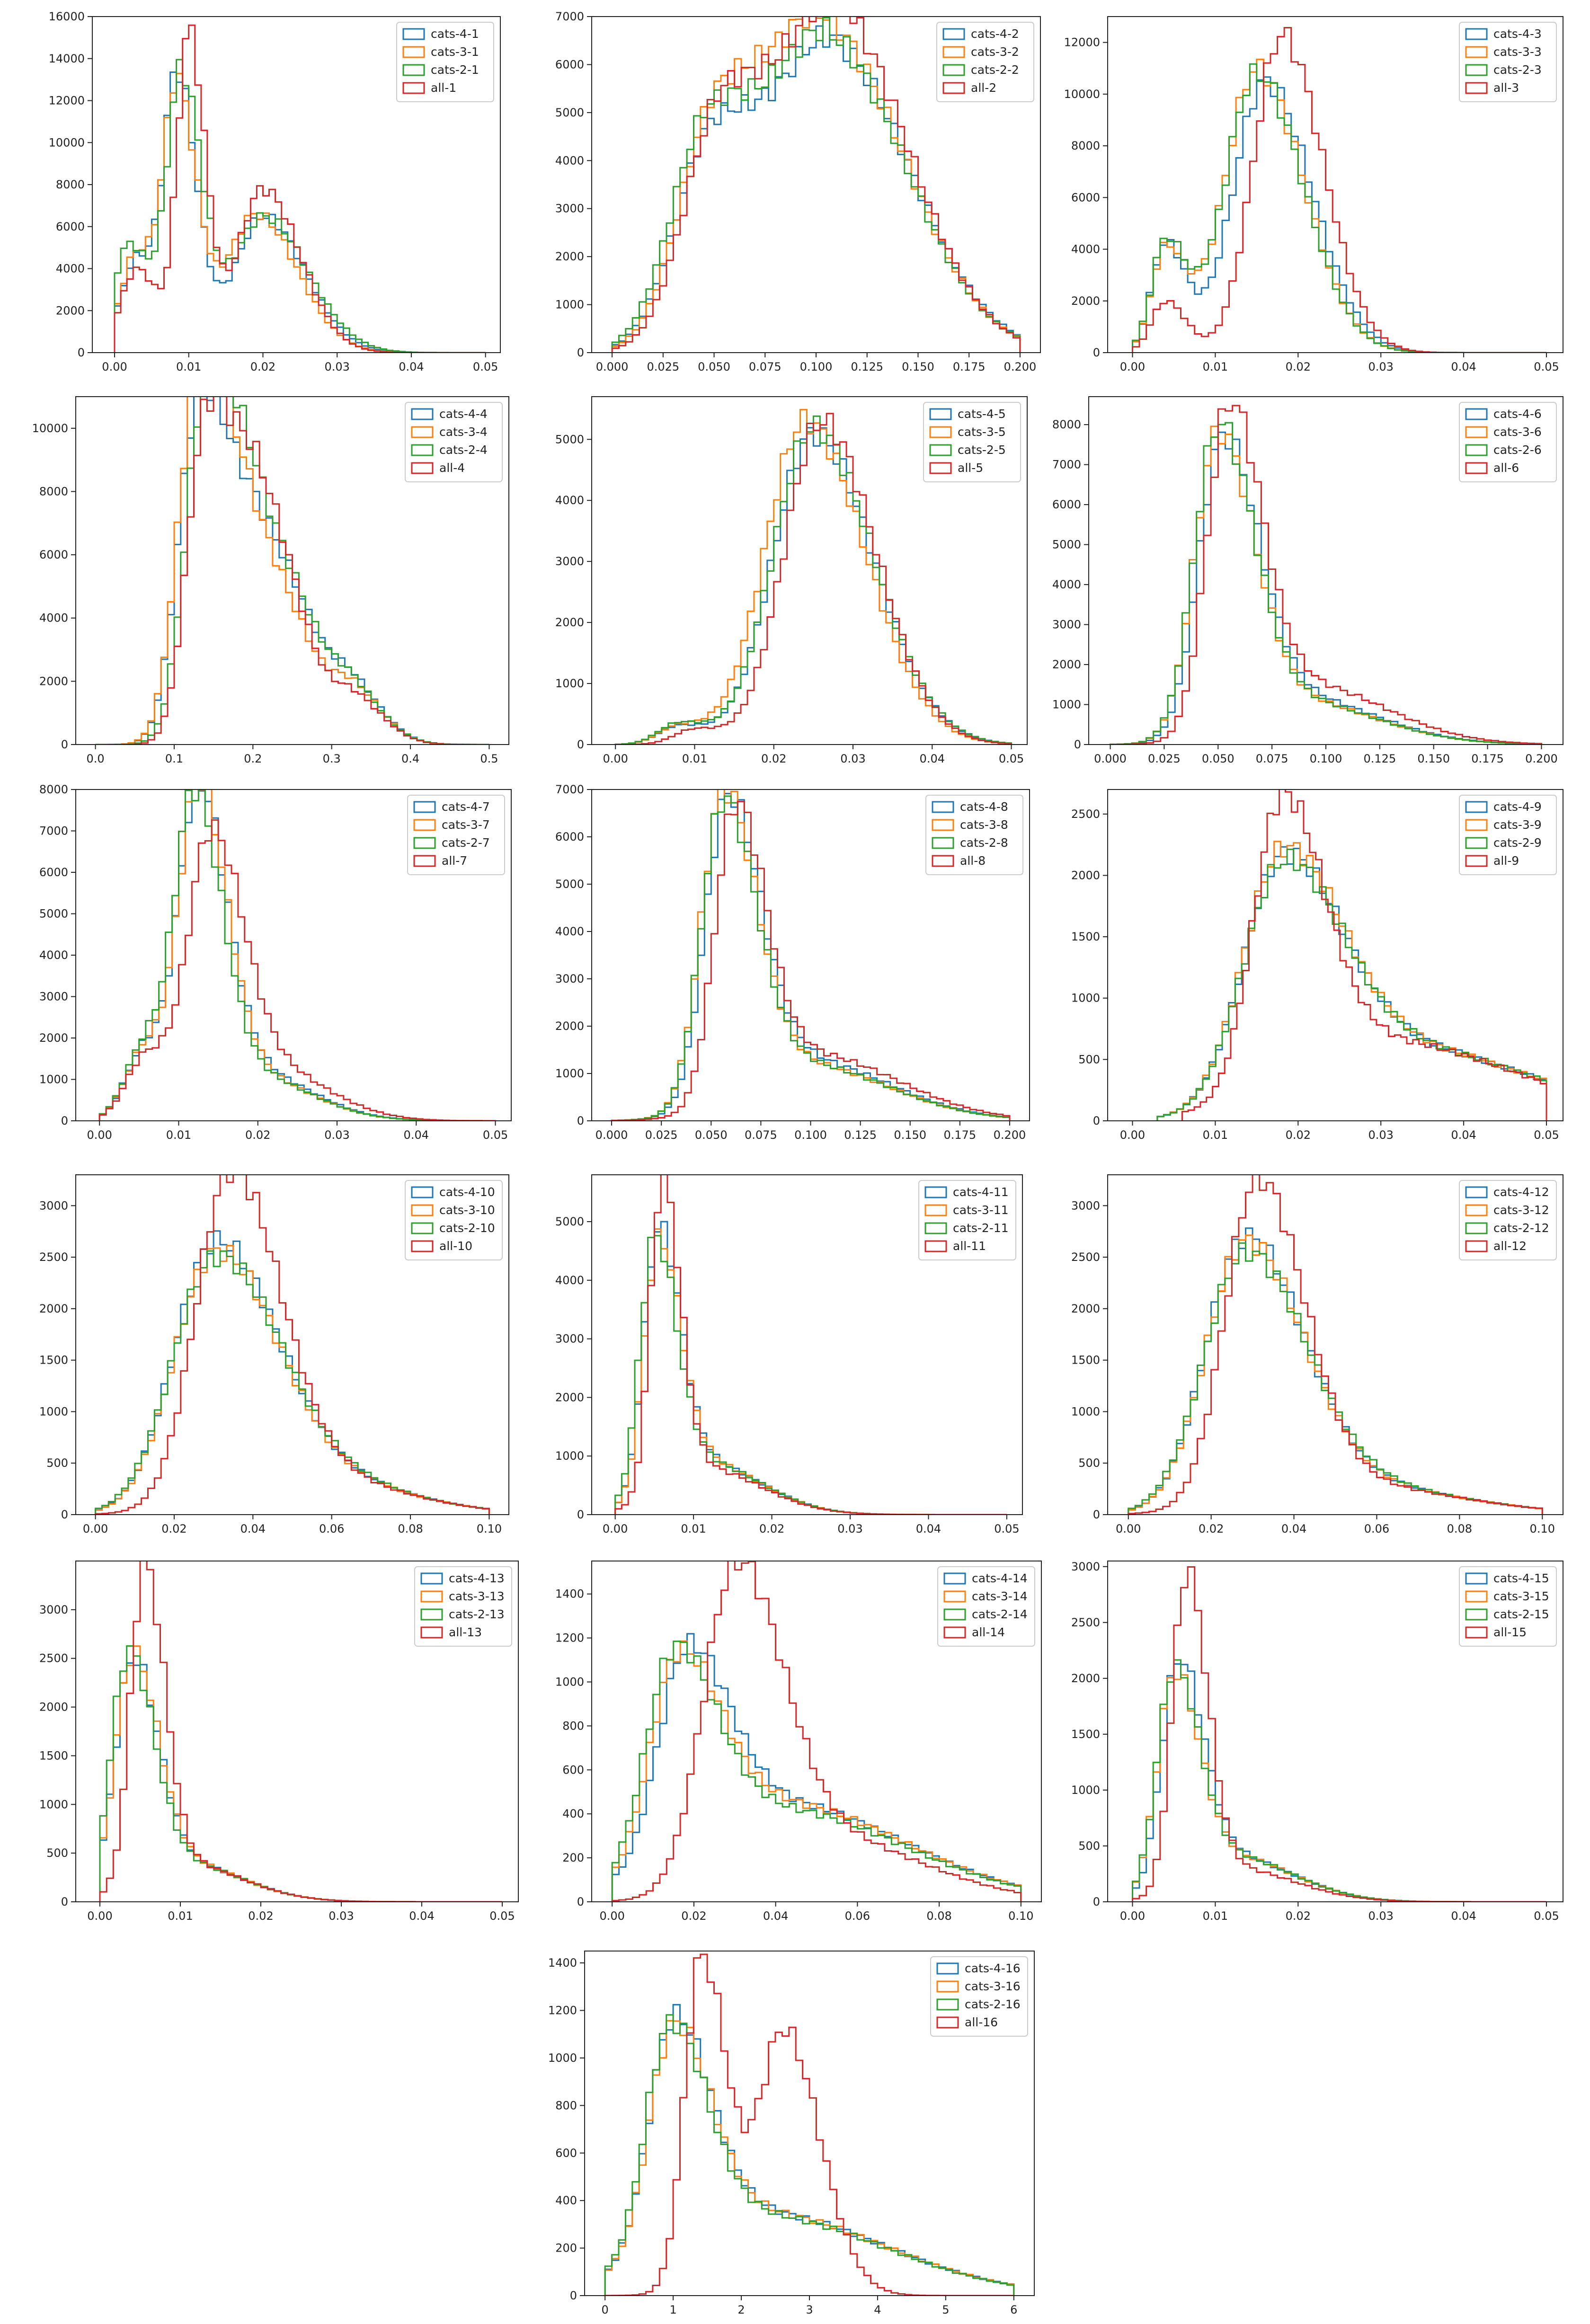 The image size is (1590, 2324). What do you see at coordinates (1110, 758) in the screenshot?
I see `x-tick-label: 0.000` at bounding box center [1110, 758].